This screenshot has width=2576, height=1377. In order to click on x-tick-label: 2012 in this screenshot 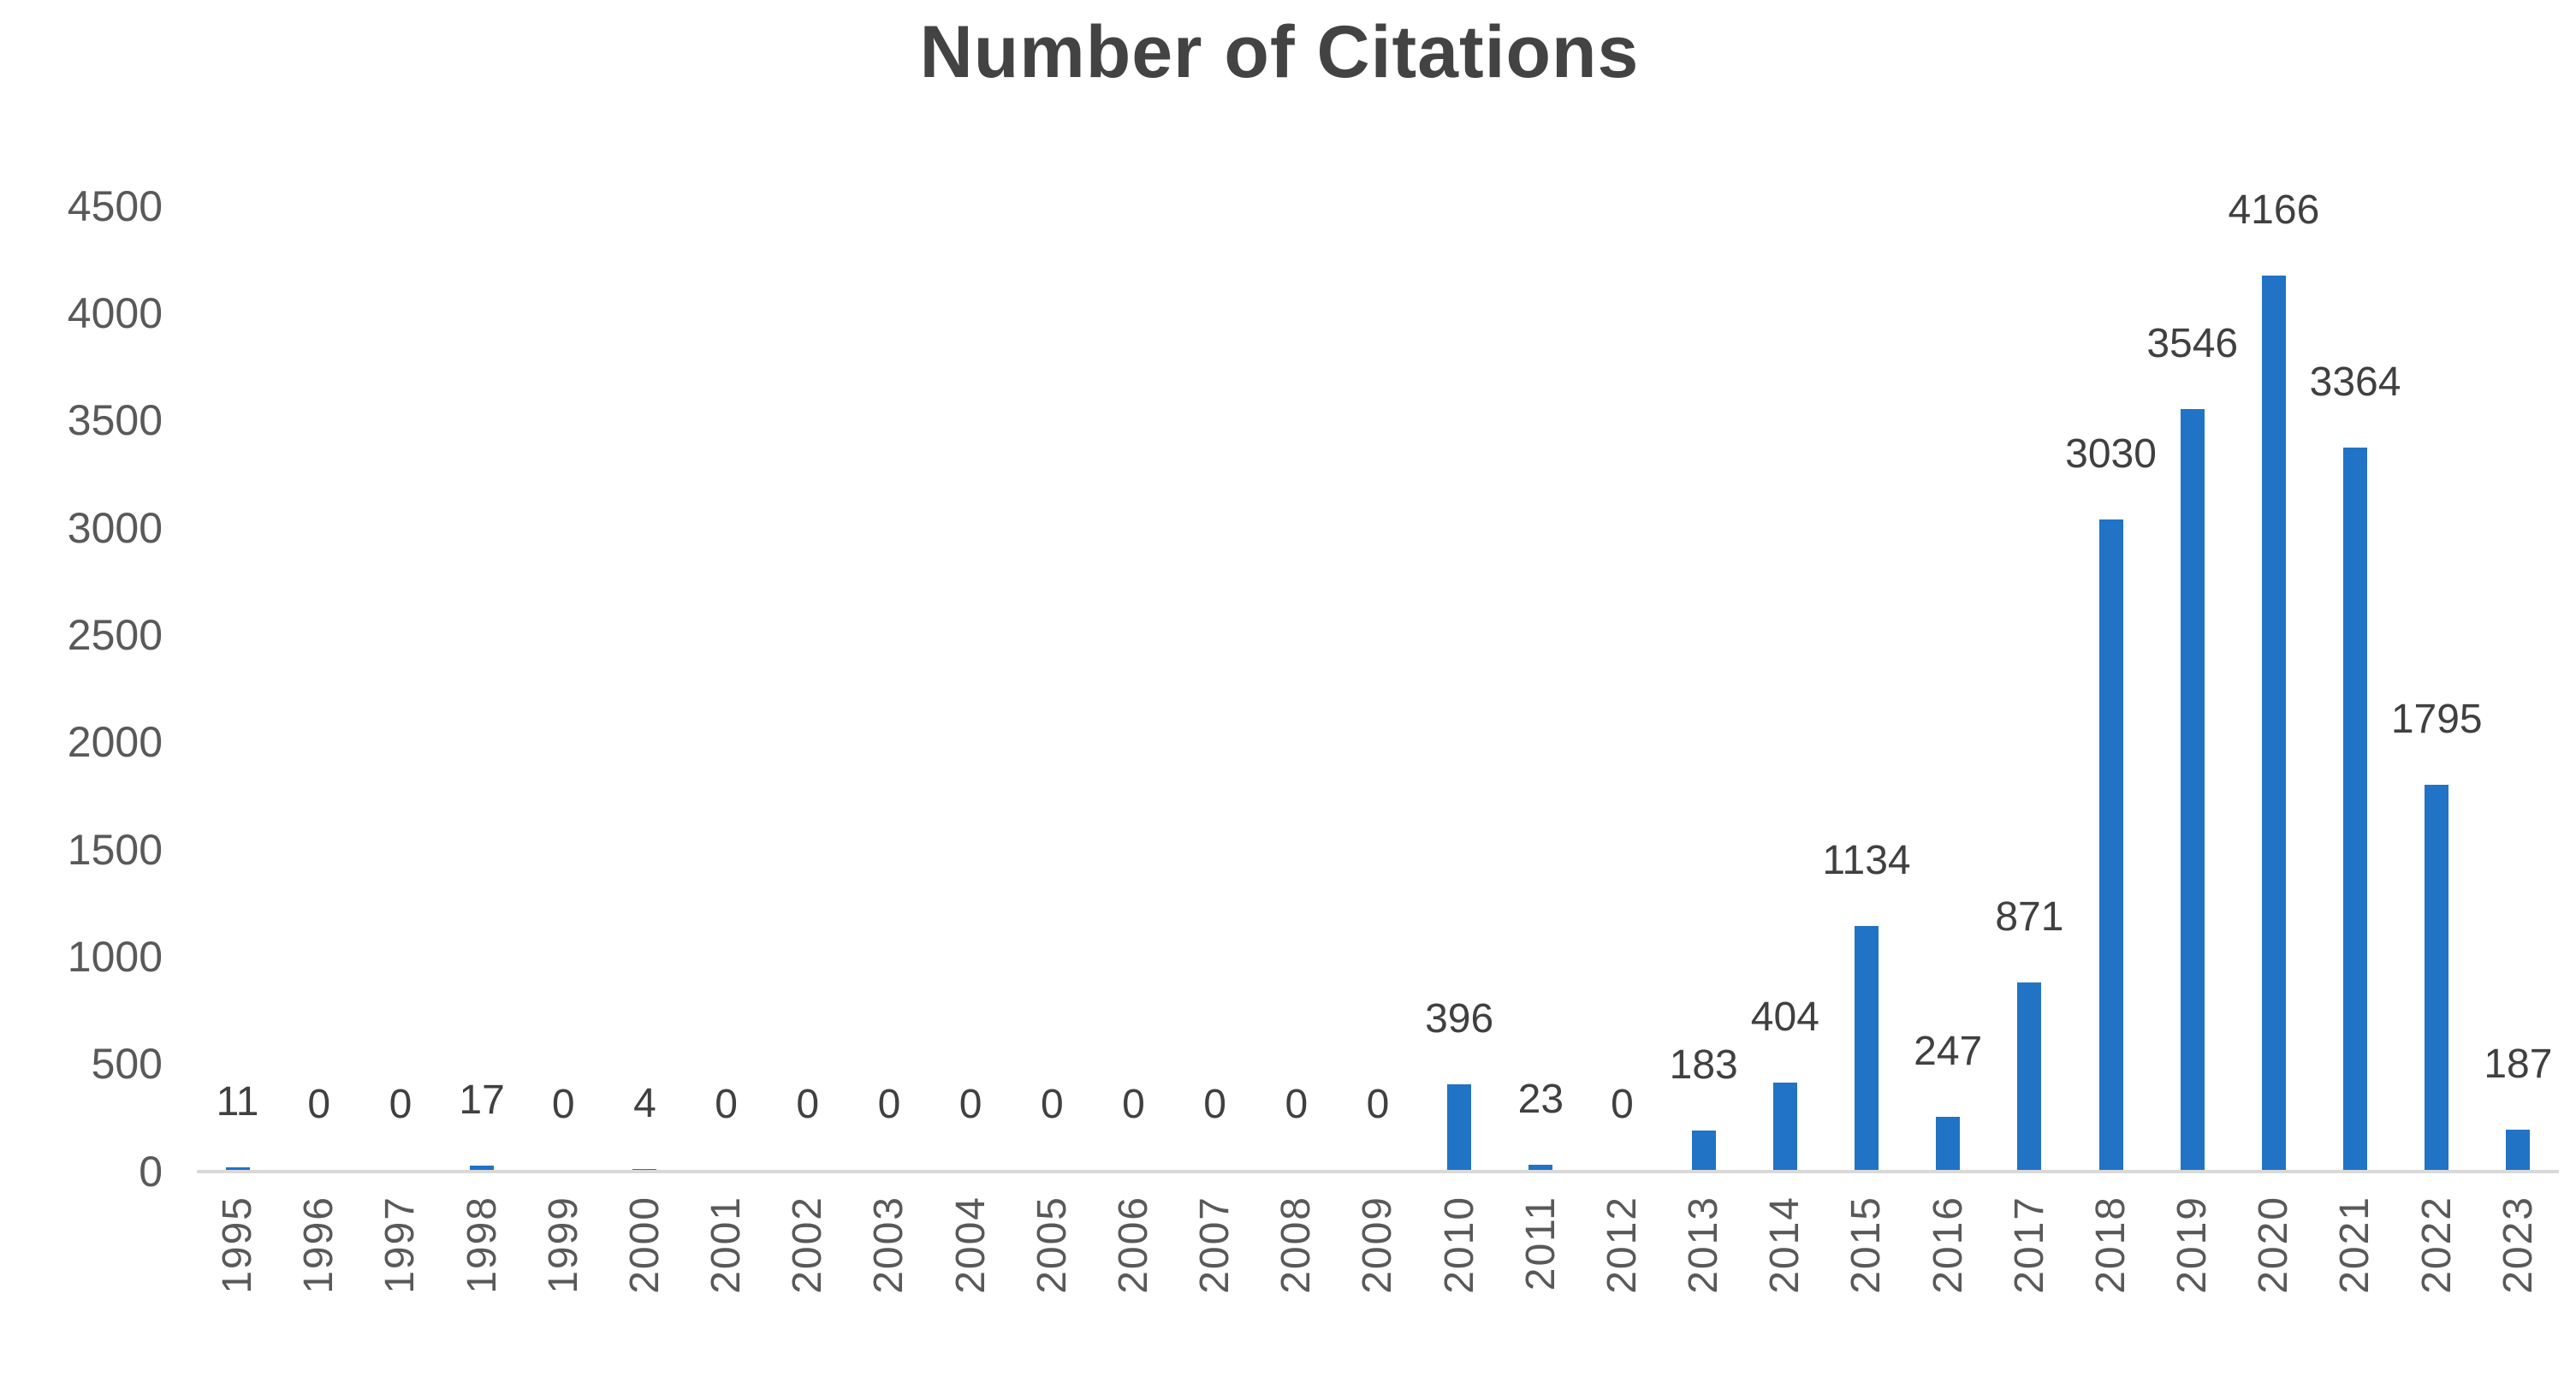, I will do `click(1622, 1244)`.